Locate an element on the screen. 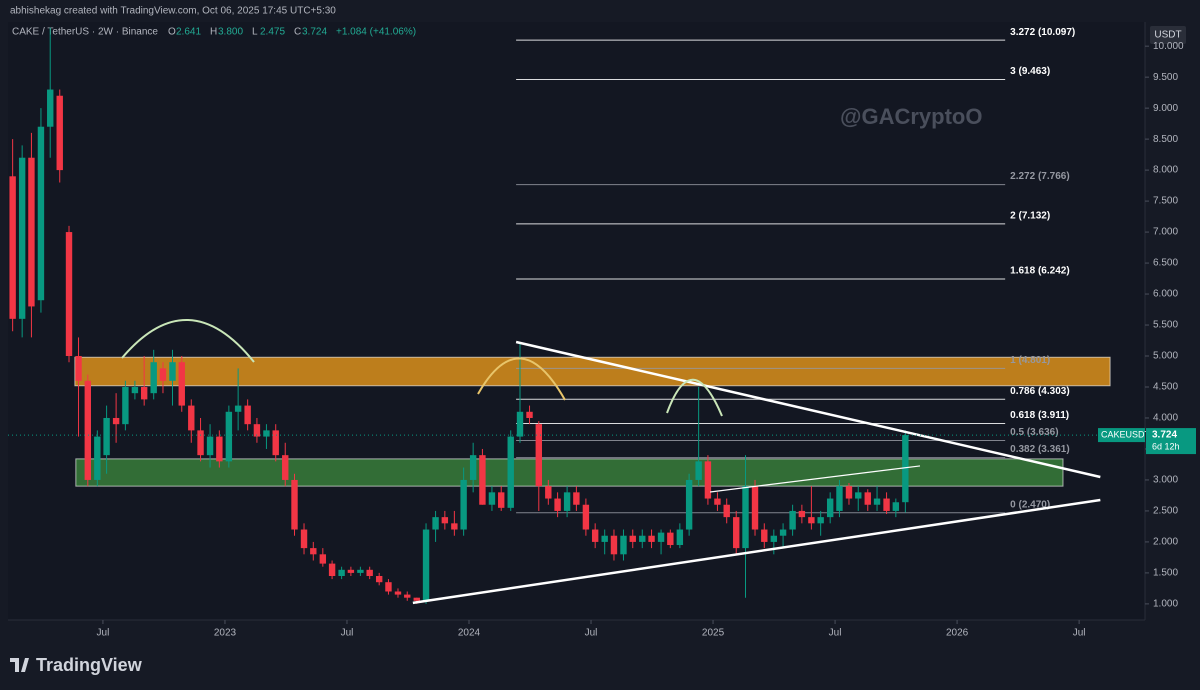 The width and height of the screenshot is (1200, 690). fib-label: 0.786 (4.303) is located at coordinates (1039, 391).